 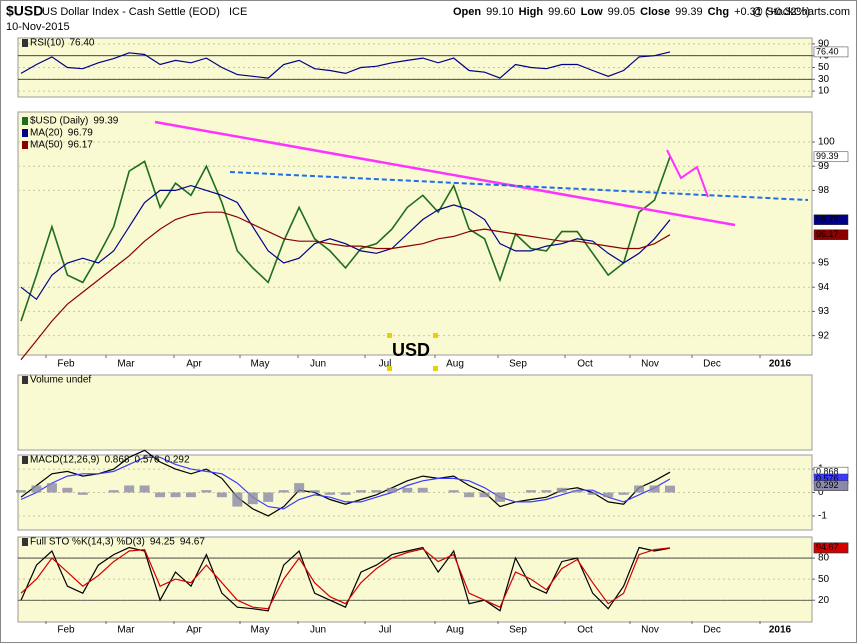 I want to click on quote-label: High, so click(x=531, y=12).